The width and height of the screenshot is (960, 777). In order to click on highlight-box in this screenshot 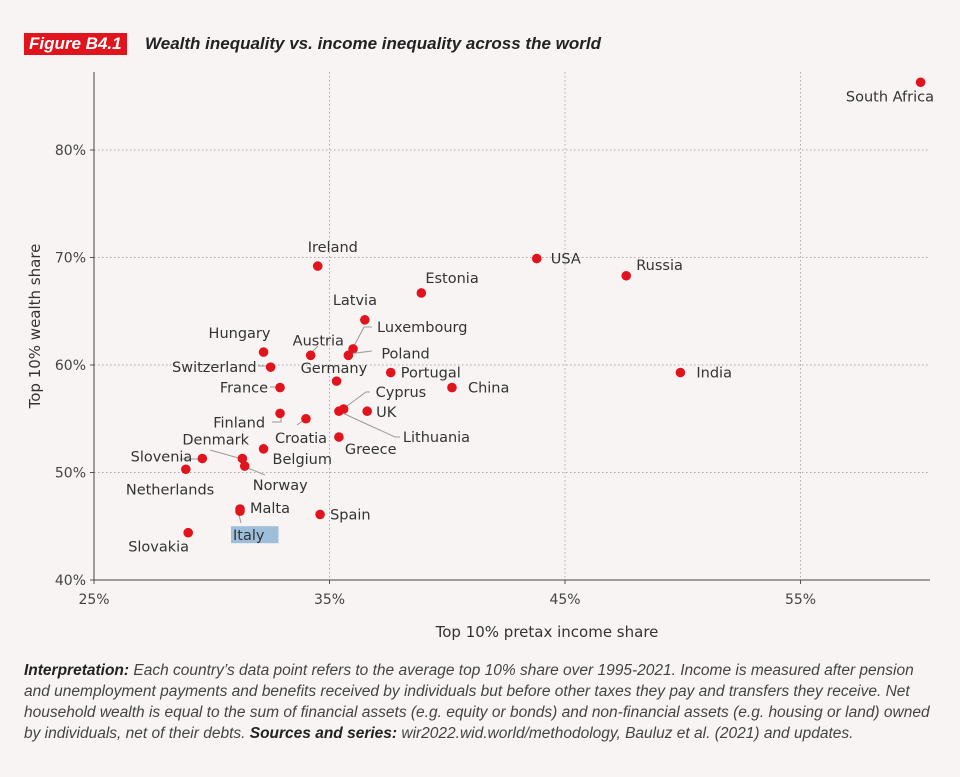, I will do `click(255, 535)`.